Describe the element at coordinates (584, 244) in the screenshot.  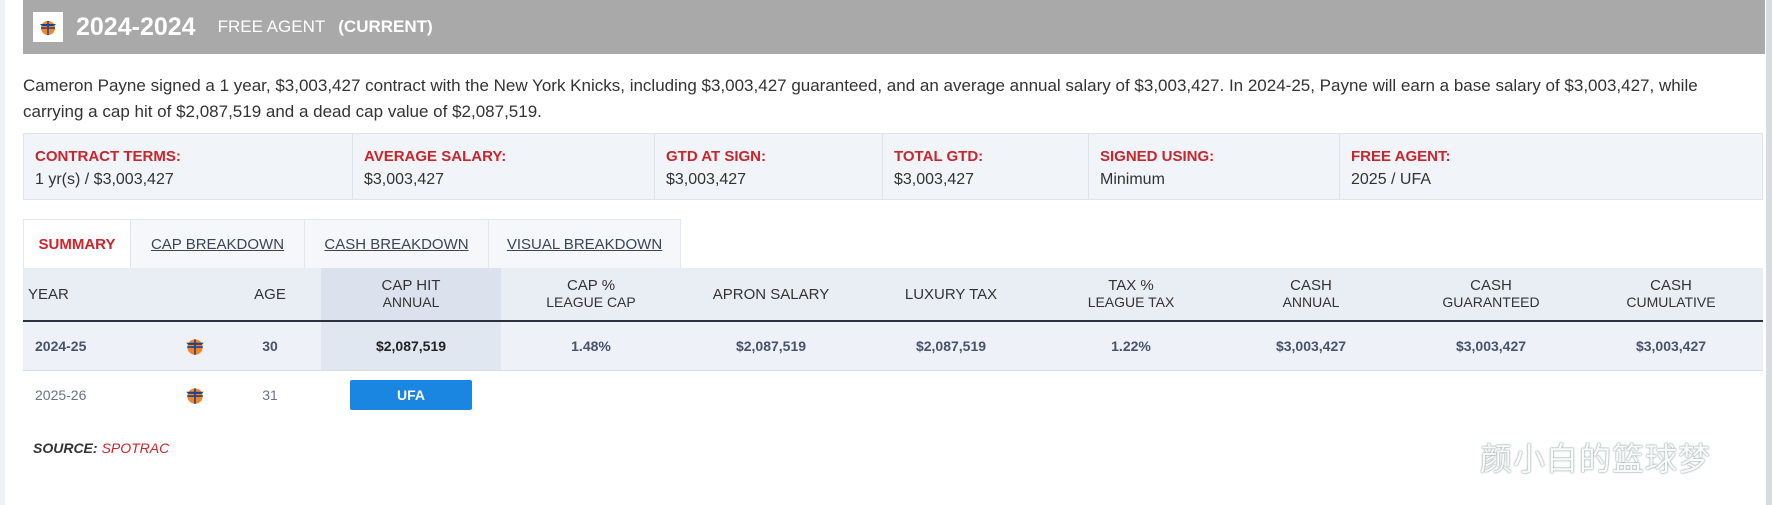
I see `tab-visual-breakdown: VISUAL BREAKDOWN` at that location.